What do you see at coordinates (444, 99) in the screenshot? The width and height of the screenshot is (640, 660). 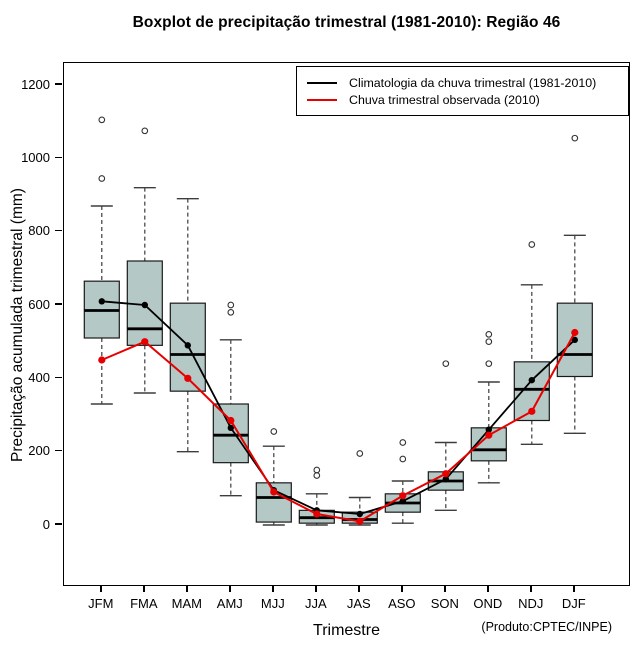 I see `legend-label-observed: Chuva trimestral observada (2010)` at bounding box center [444, 99].